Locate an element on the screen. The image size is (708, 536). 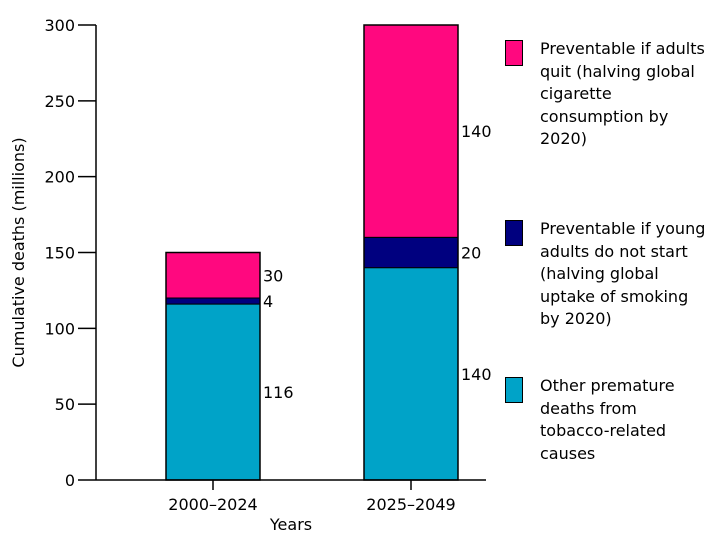
y-tick-label: 250 is located at coordinates (59, 101).